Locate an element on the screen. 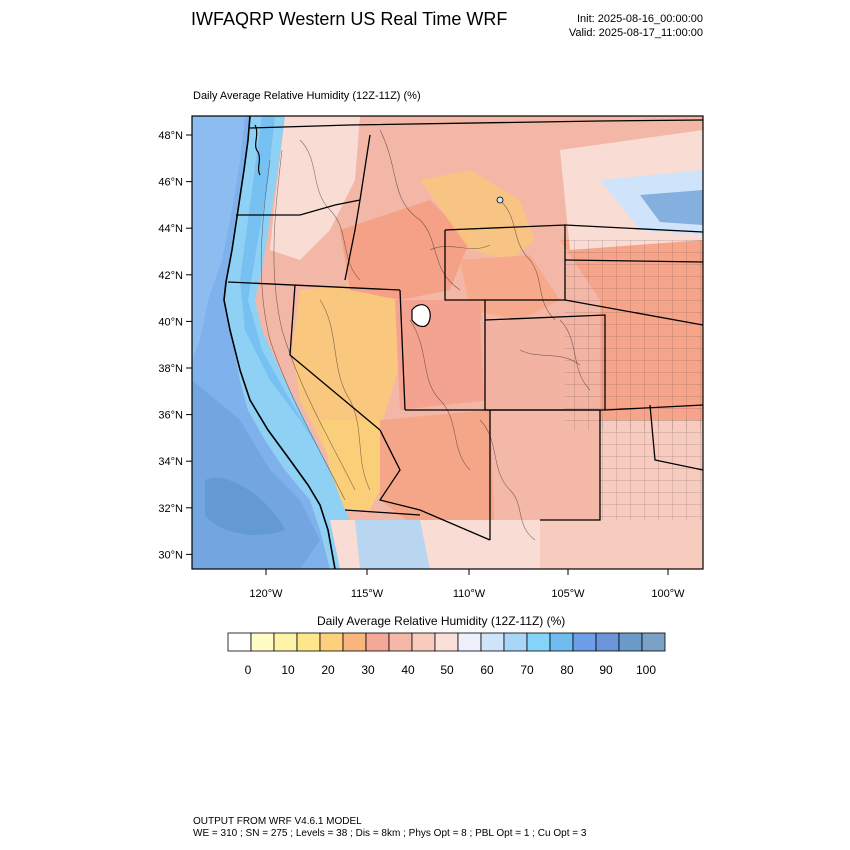  lat-tick-label: 44°N is located at coordinates (170, 229).